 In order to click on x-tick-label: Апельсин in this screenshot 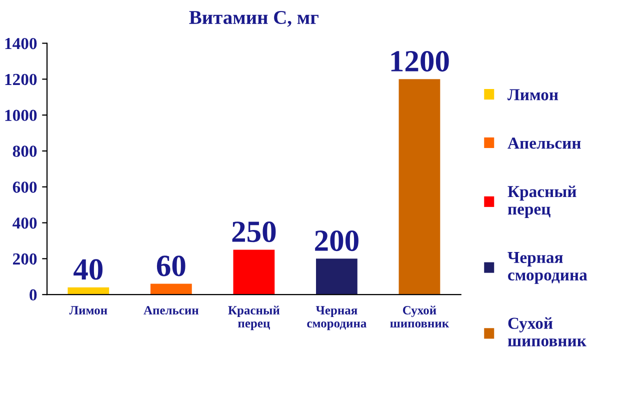, I will do `click(171, 310)`.